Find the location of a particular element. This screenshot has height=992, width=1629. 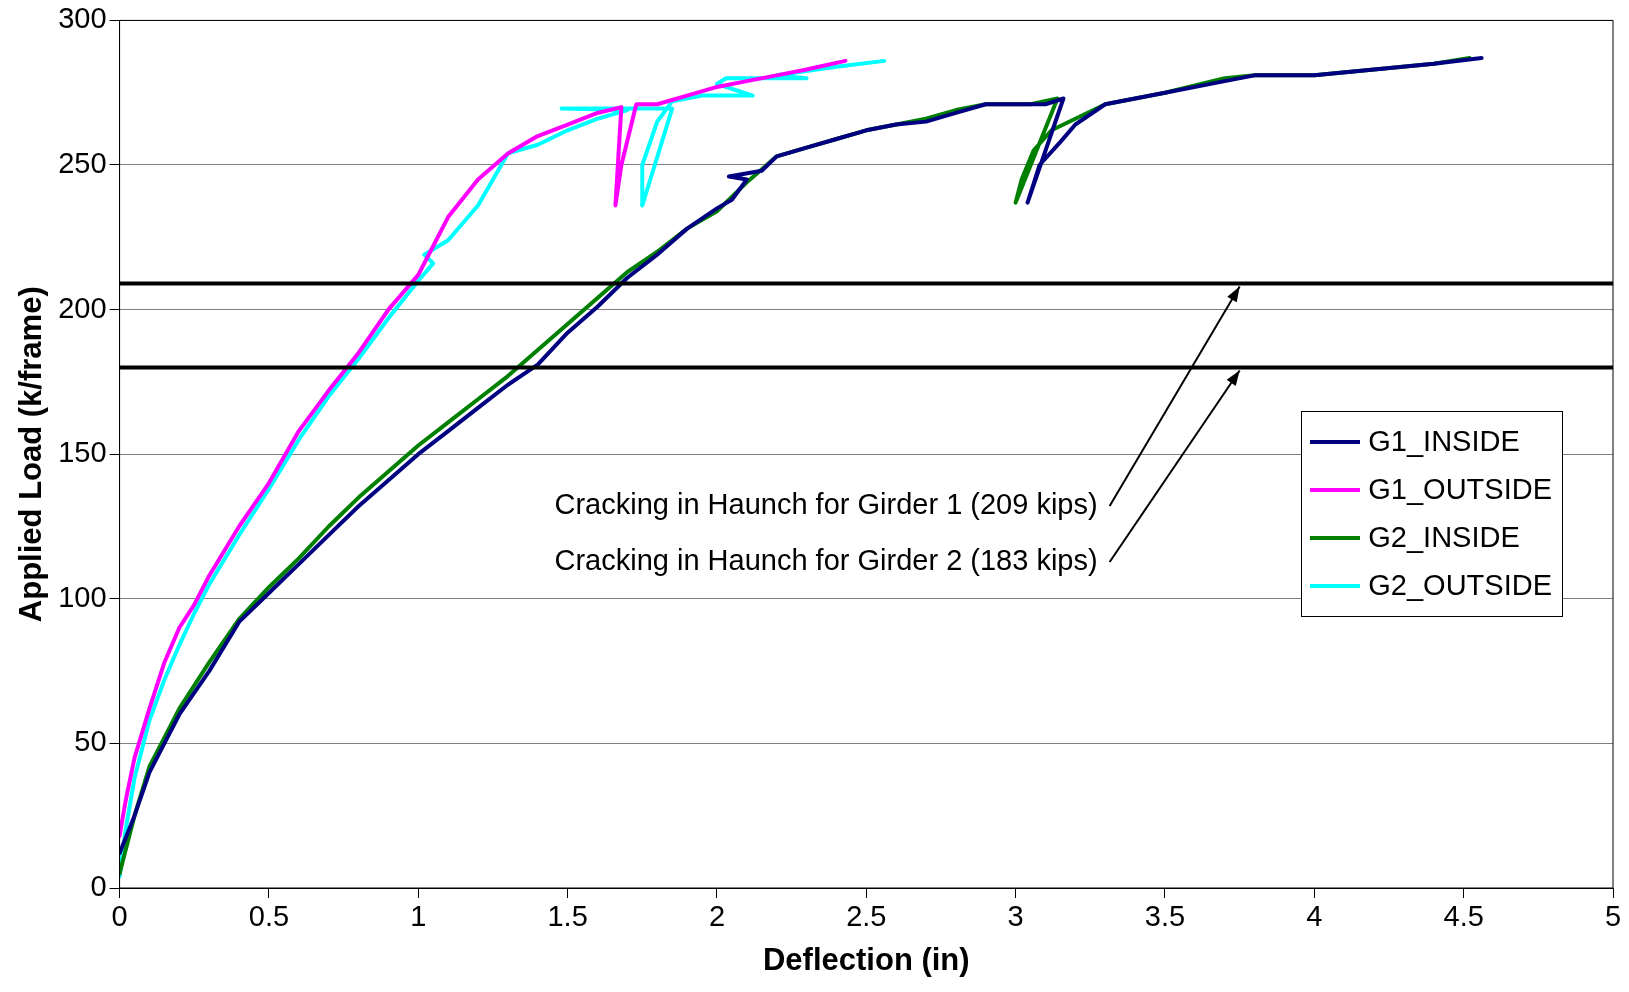

annotation: Cracking in Haunch for Girder 1 (209 kips) is located at coordinates (826, 504).